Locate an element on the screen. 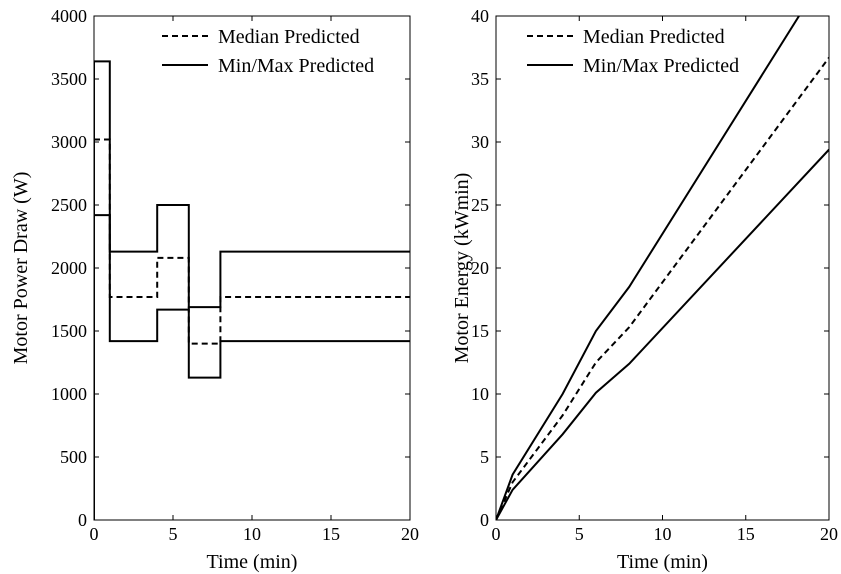 This screenshot has height=574, width=841. power-x-tick-label: 5 is located at coordinates (173, 534).